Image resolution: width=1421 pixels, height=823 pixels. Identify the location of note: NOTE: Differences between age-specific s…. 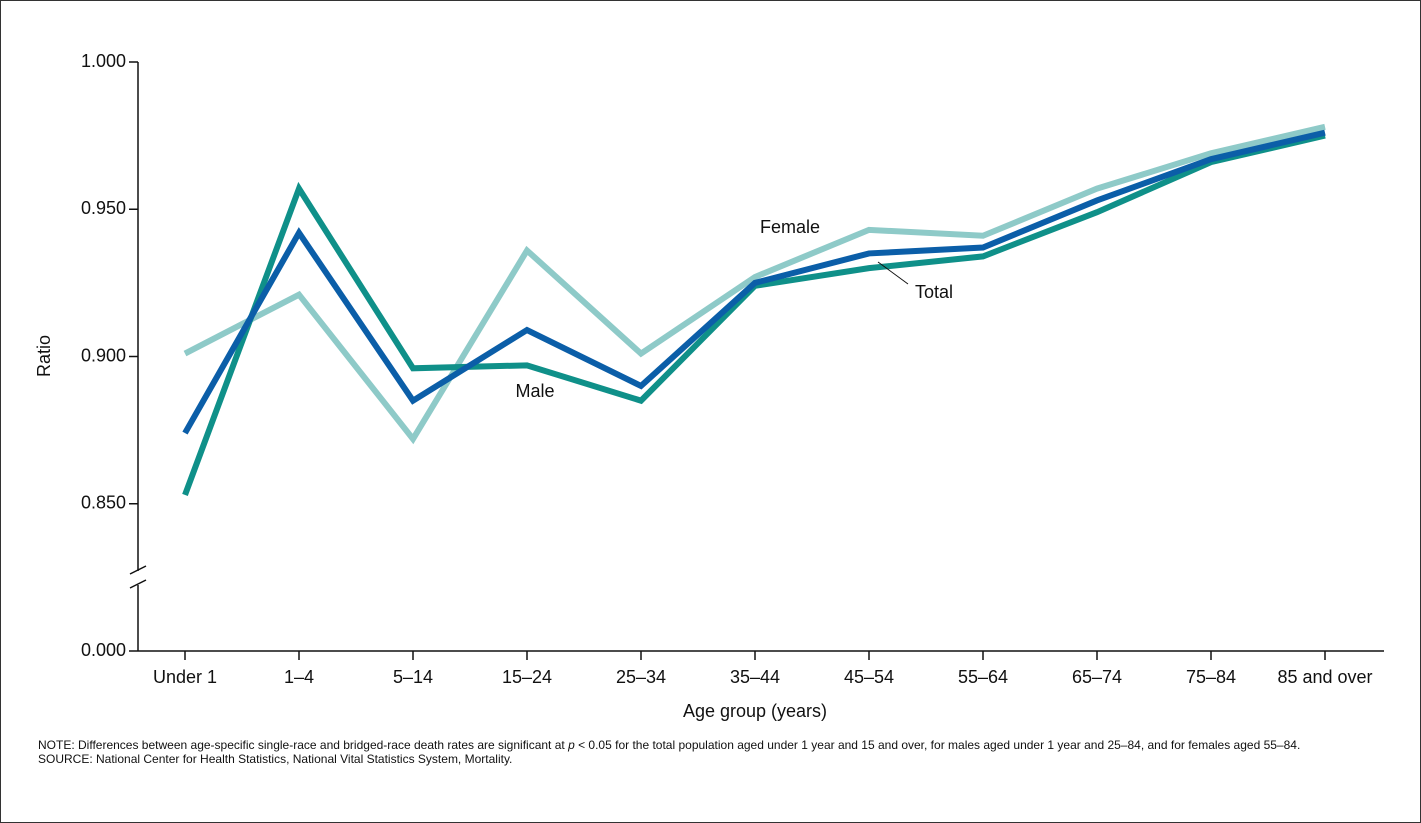
(713, 745).